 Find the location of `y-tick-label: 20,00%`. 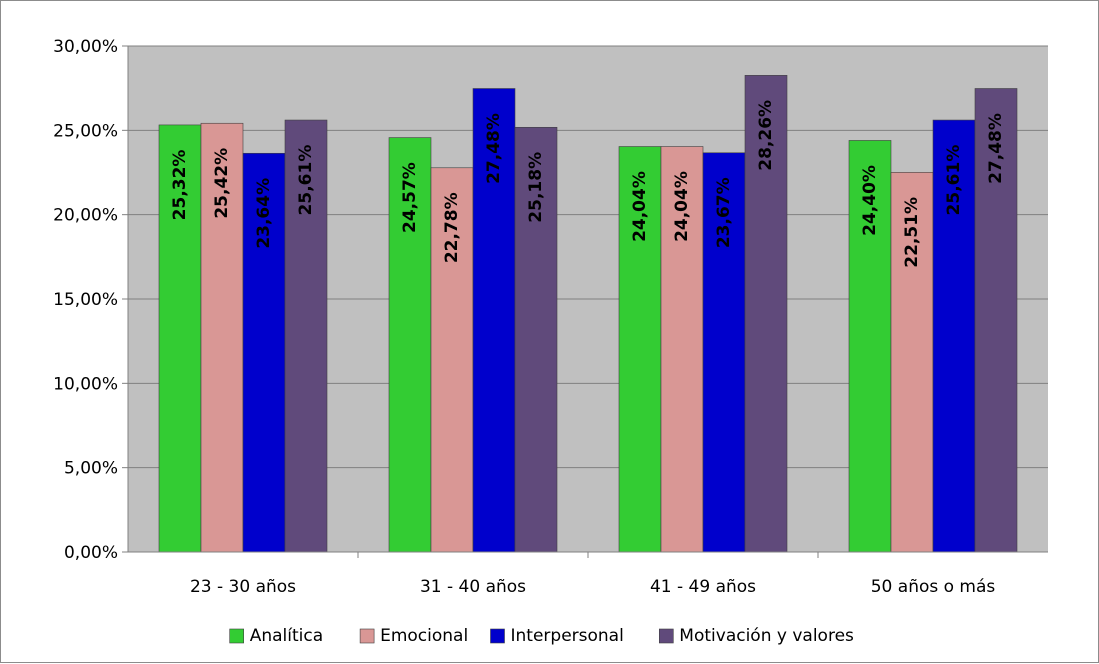

y-tick-label: 20,00% is located at coordinates (85, 216).